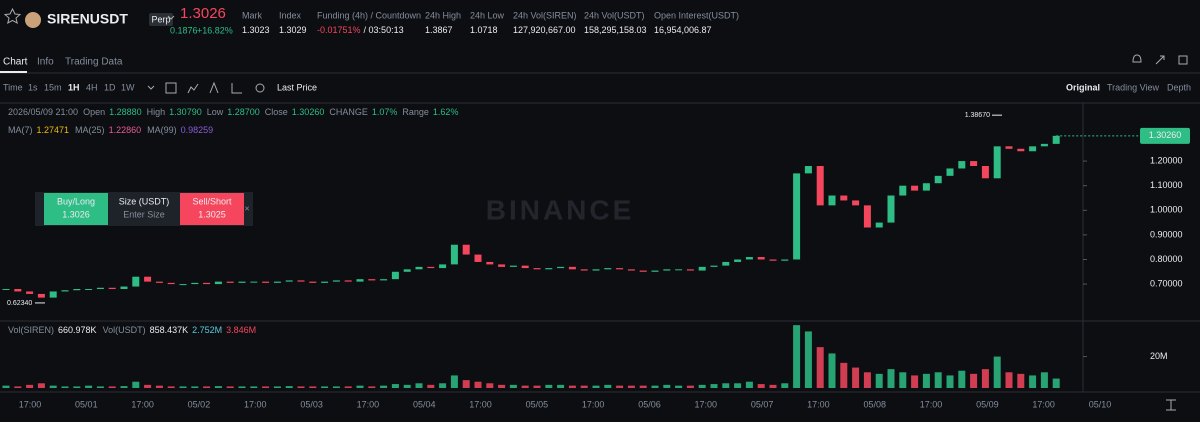  I want to click on axis-settings, so click(1171, 405).